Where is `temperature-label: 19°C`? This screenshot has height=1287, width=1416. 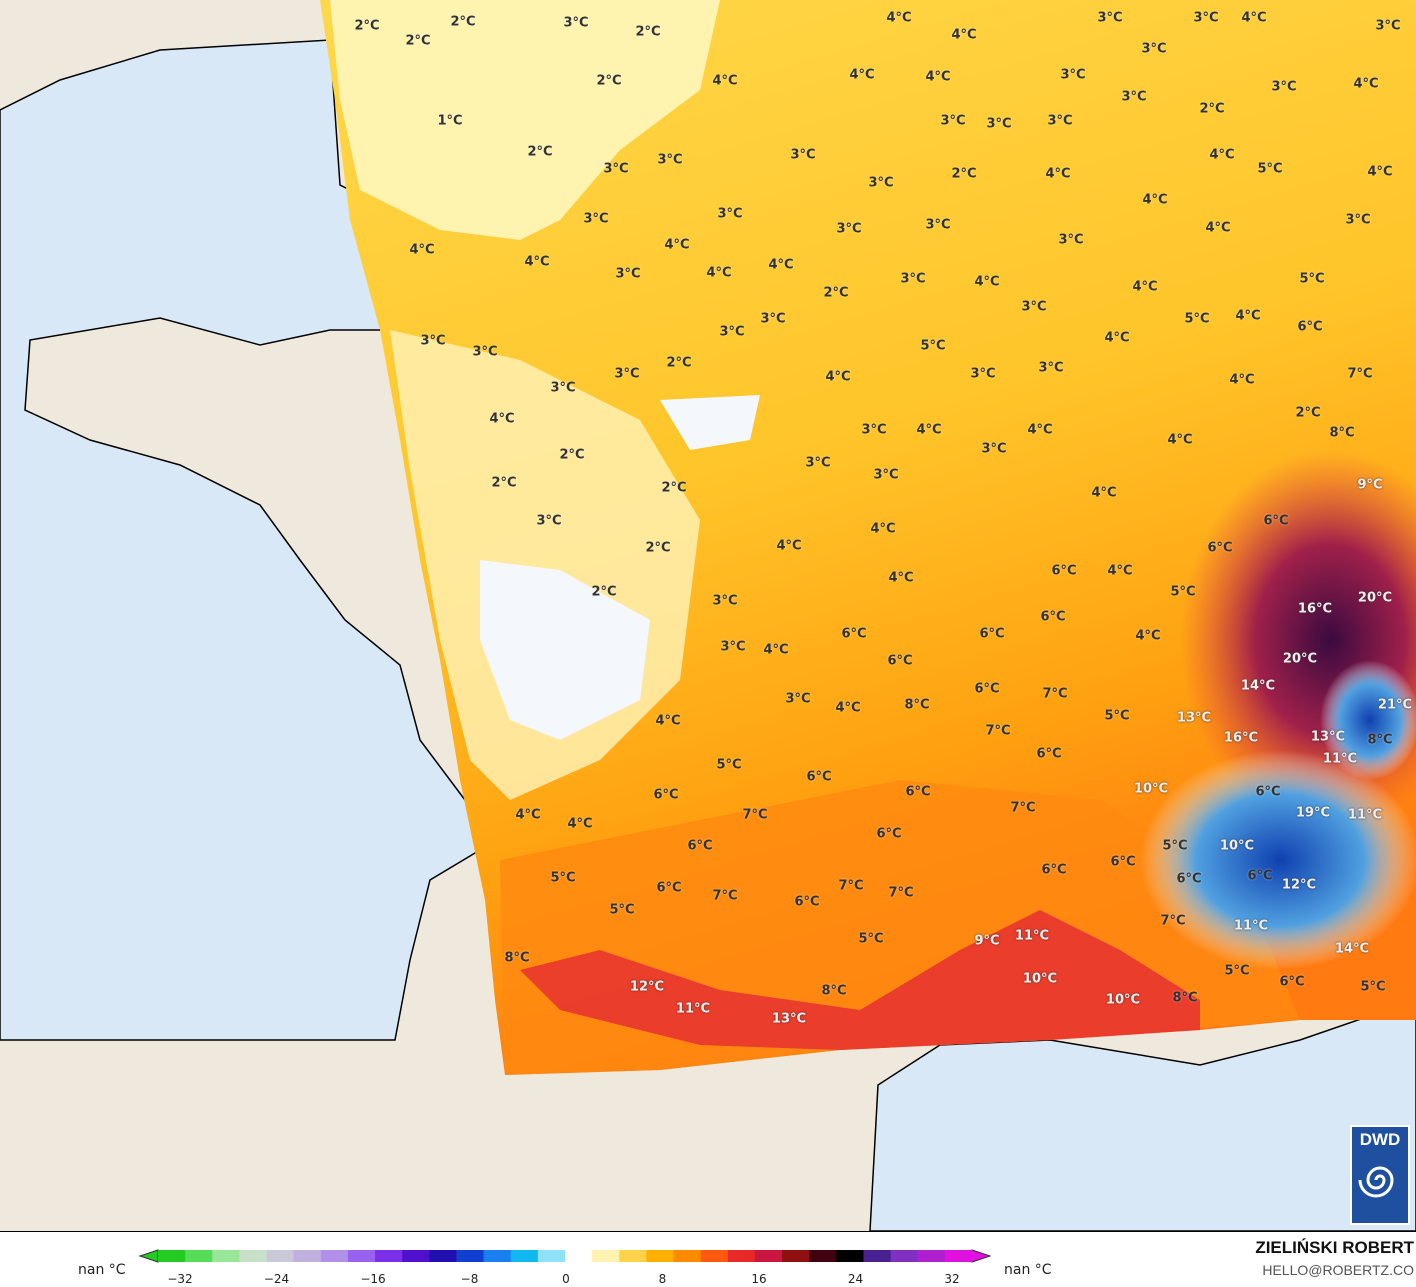 temperature-label: 19°C is located at coordinates (1313, 813).